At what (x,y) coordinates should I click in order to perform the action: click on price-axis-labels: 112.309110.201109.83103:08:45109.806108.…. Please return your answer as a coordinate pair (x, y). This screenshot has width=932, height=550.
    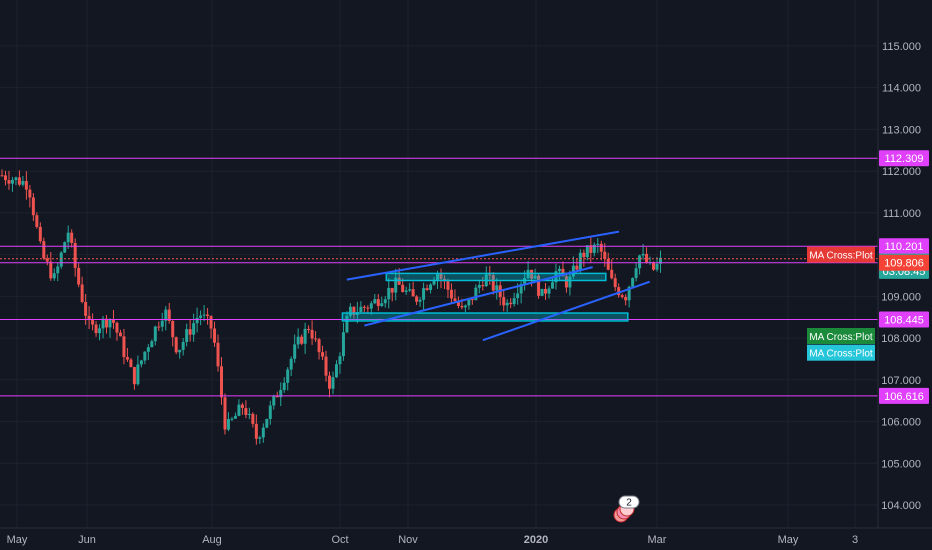
    Looking at the image, I should click on (904, 277).